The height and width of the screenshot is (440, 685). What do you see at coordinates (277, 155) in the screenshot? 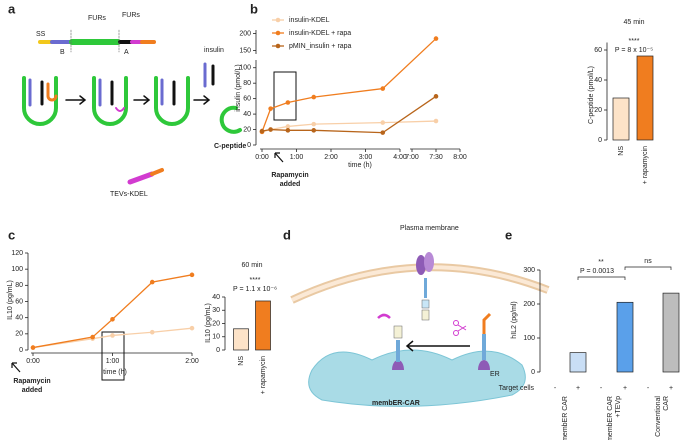
I see `arrow-head` at bounding box center [277, 155].